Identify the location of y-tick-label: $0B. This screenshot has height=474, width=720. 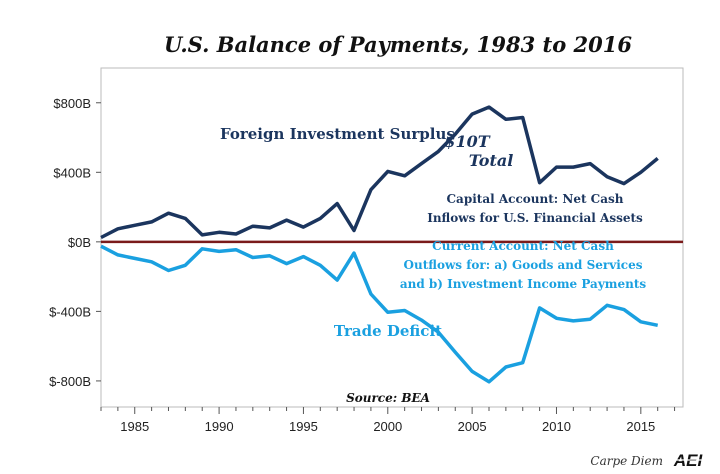
(79, 242).